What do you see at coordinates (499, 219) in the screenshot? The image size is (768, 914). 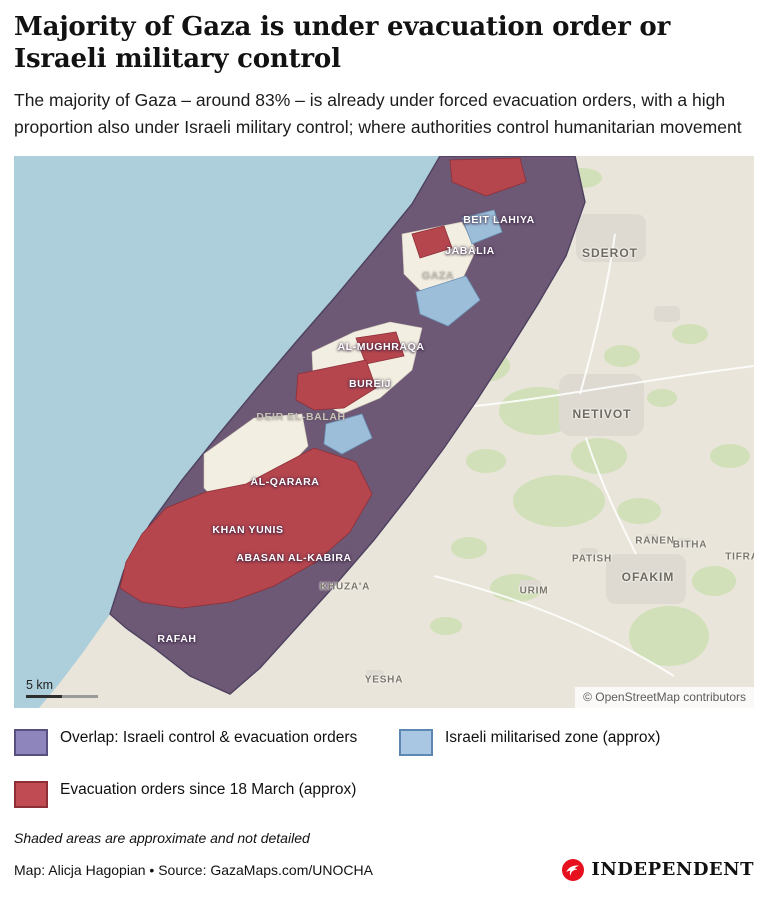 I see `map-label-beit-lahiya: BEIT LAHIYA` at bounding box center [499, 219].